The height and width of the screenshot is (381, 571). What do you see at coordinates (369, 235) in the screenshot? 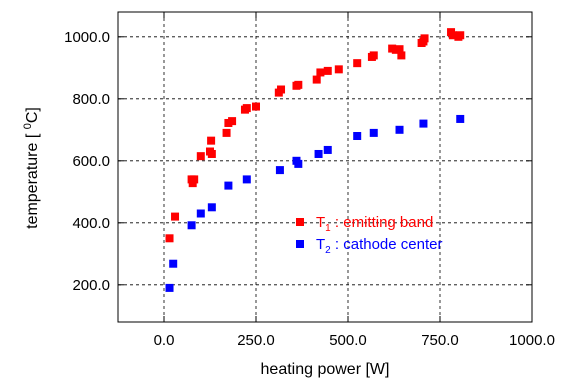
I see `legend: T1 : emitting band T2 : cathode center` at bounding box center [369, 235].